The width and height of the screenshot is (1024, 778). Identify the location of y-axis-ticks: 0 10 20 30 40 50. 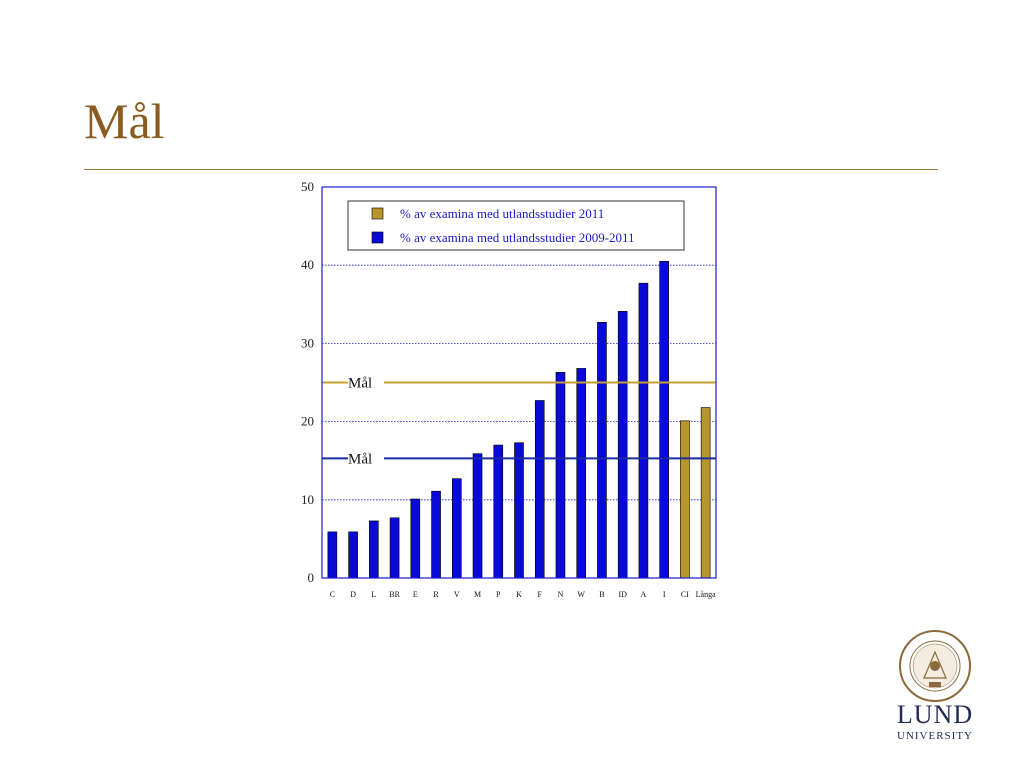
(307, 382).